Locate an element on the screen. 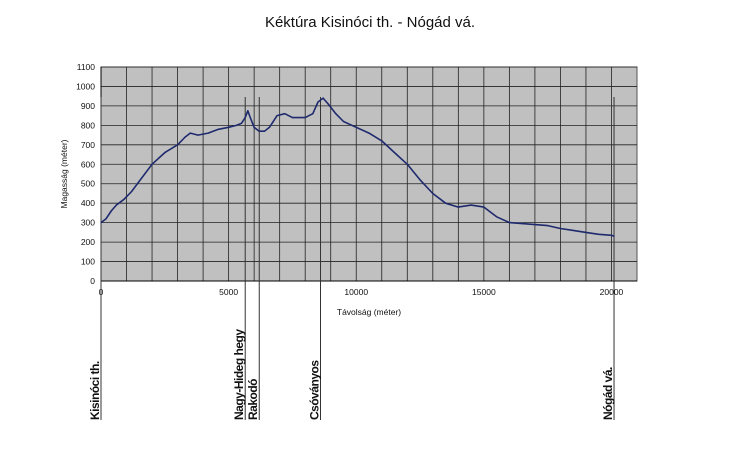 This screenshot has height=466, width=740. y-tick-label: 700 is located at coordinates (88, 145).